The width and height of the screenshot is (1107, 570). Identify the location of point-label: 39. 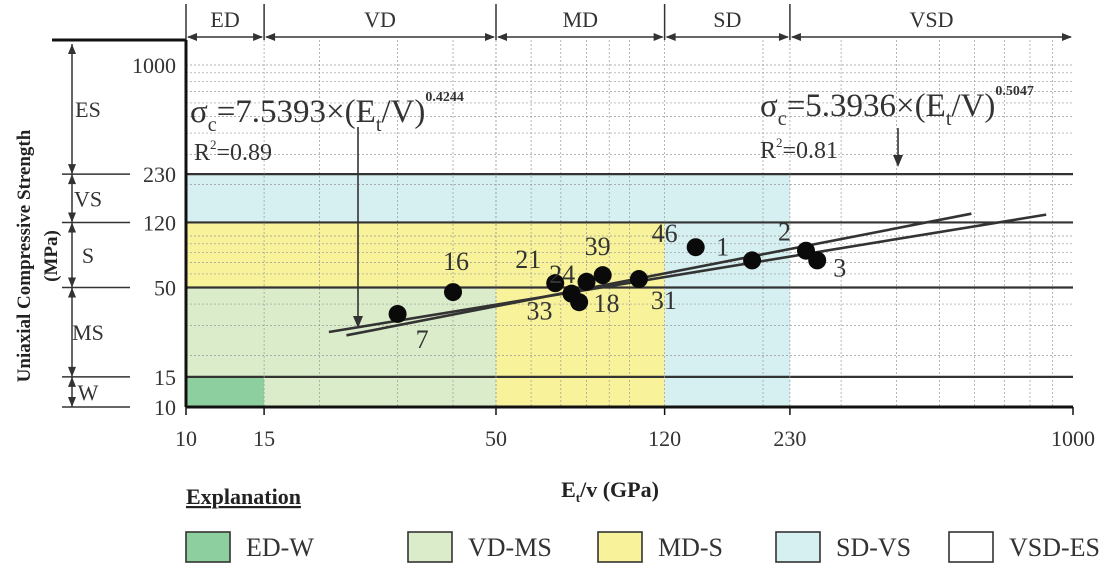
(598, 246).